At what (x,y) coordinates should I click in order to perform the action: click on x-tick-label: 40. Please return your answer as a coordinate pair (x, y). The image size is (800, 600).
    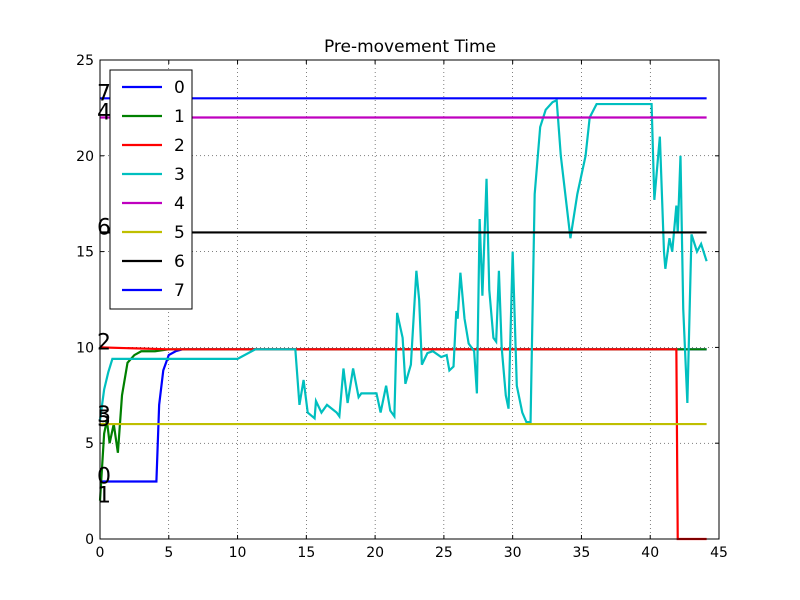
    Looking at the image, I should click on (650, 553).